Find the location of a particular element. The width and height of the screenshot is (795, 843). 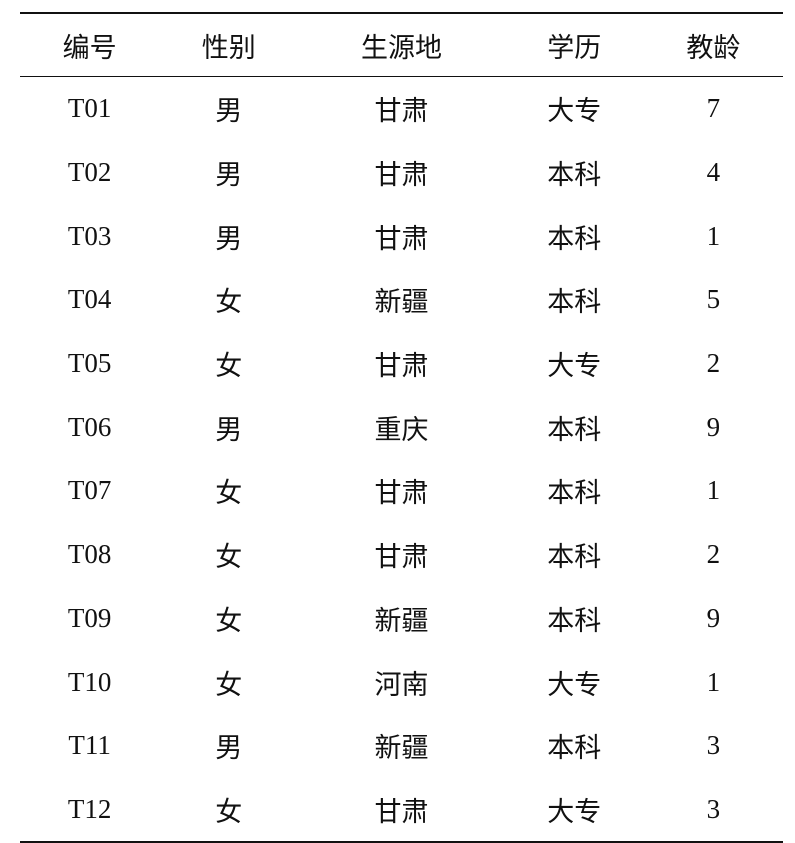

table-row: T10 女 河南 大专 1 is located at coordinates (401, 682).